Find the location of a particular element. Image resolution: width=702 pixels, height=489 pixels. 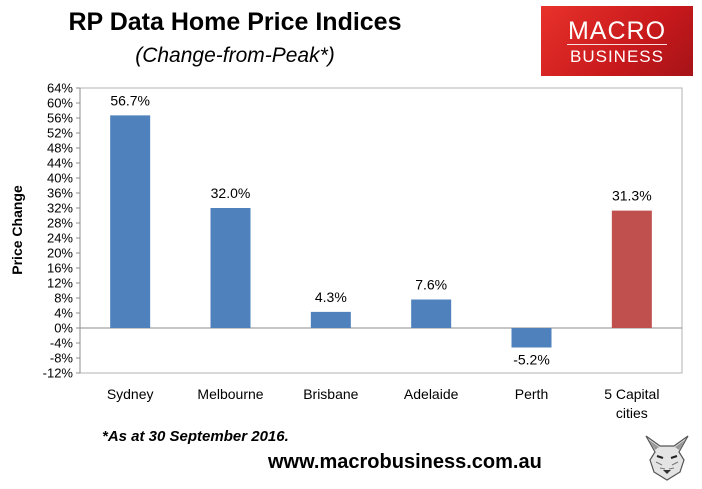

macrobusiness-logo: MACRO BUSINESS is located at coordinates (617, 41).